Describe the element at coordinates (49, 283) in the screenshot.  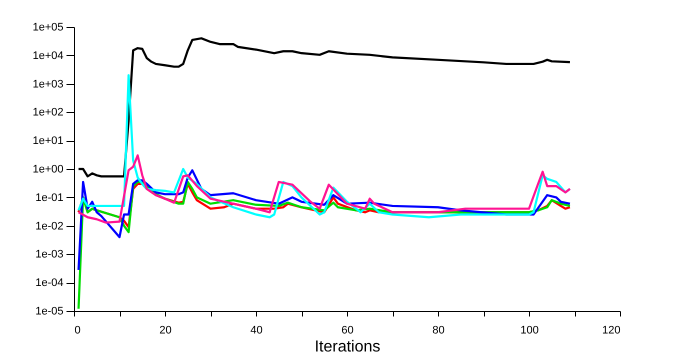
I see `y-tick-label: 1e-04` at that location.